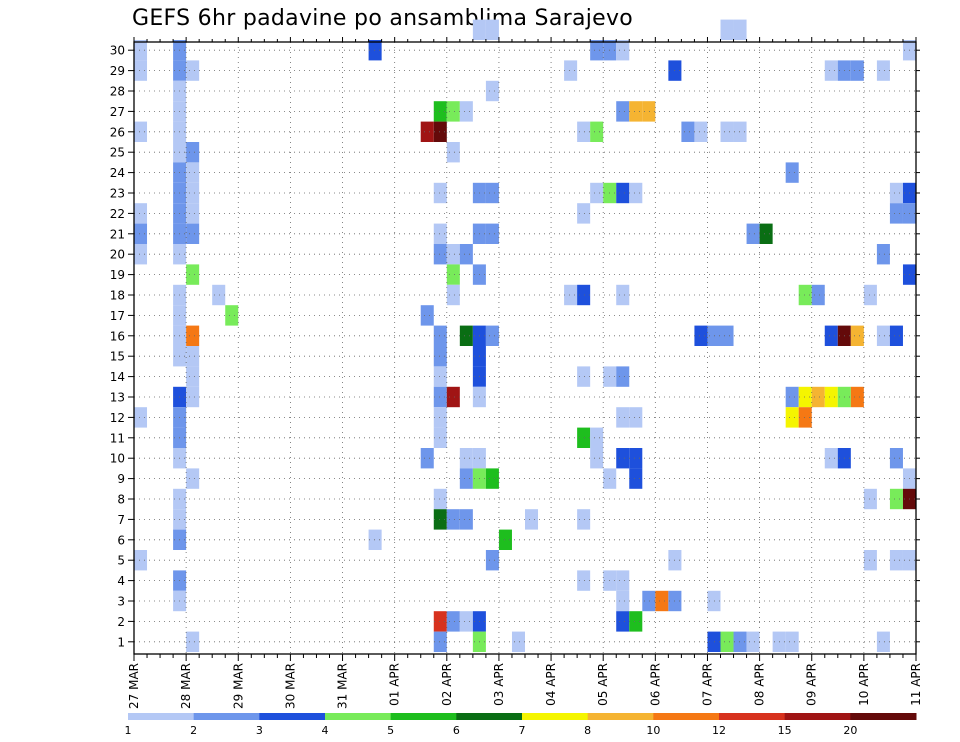 The width and height of the screenshot is (960, 742). Describe the element at coordinates (117, 92) in the screenshot. I see `y-tick-label: 28` at that location.